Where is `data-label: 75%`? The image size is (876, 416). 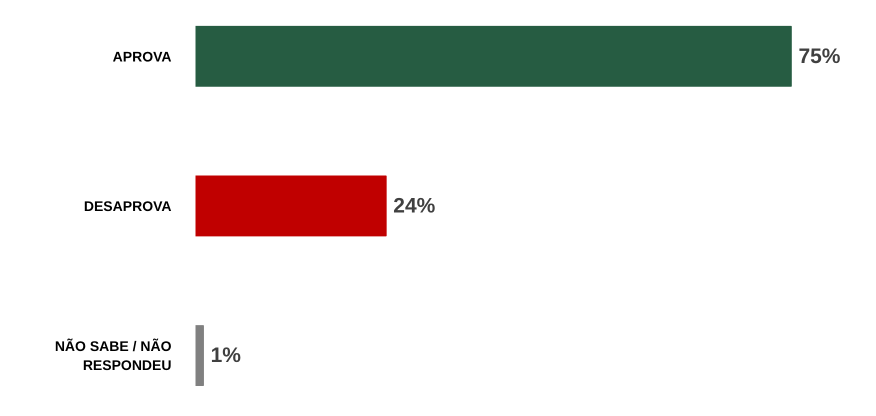 data-label: 75% is located at coordinates (819, 56).